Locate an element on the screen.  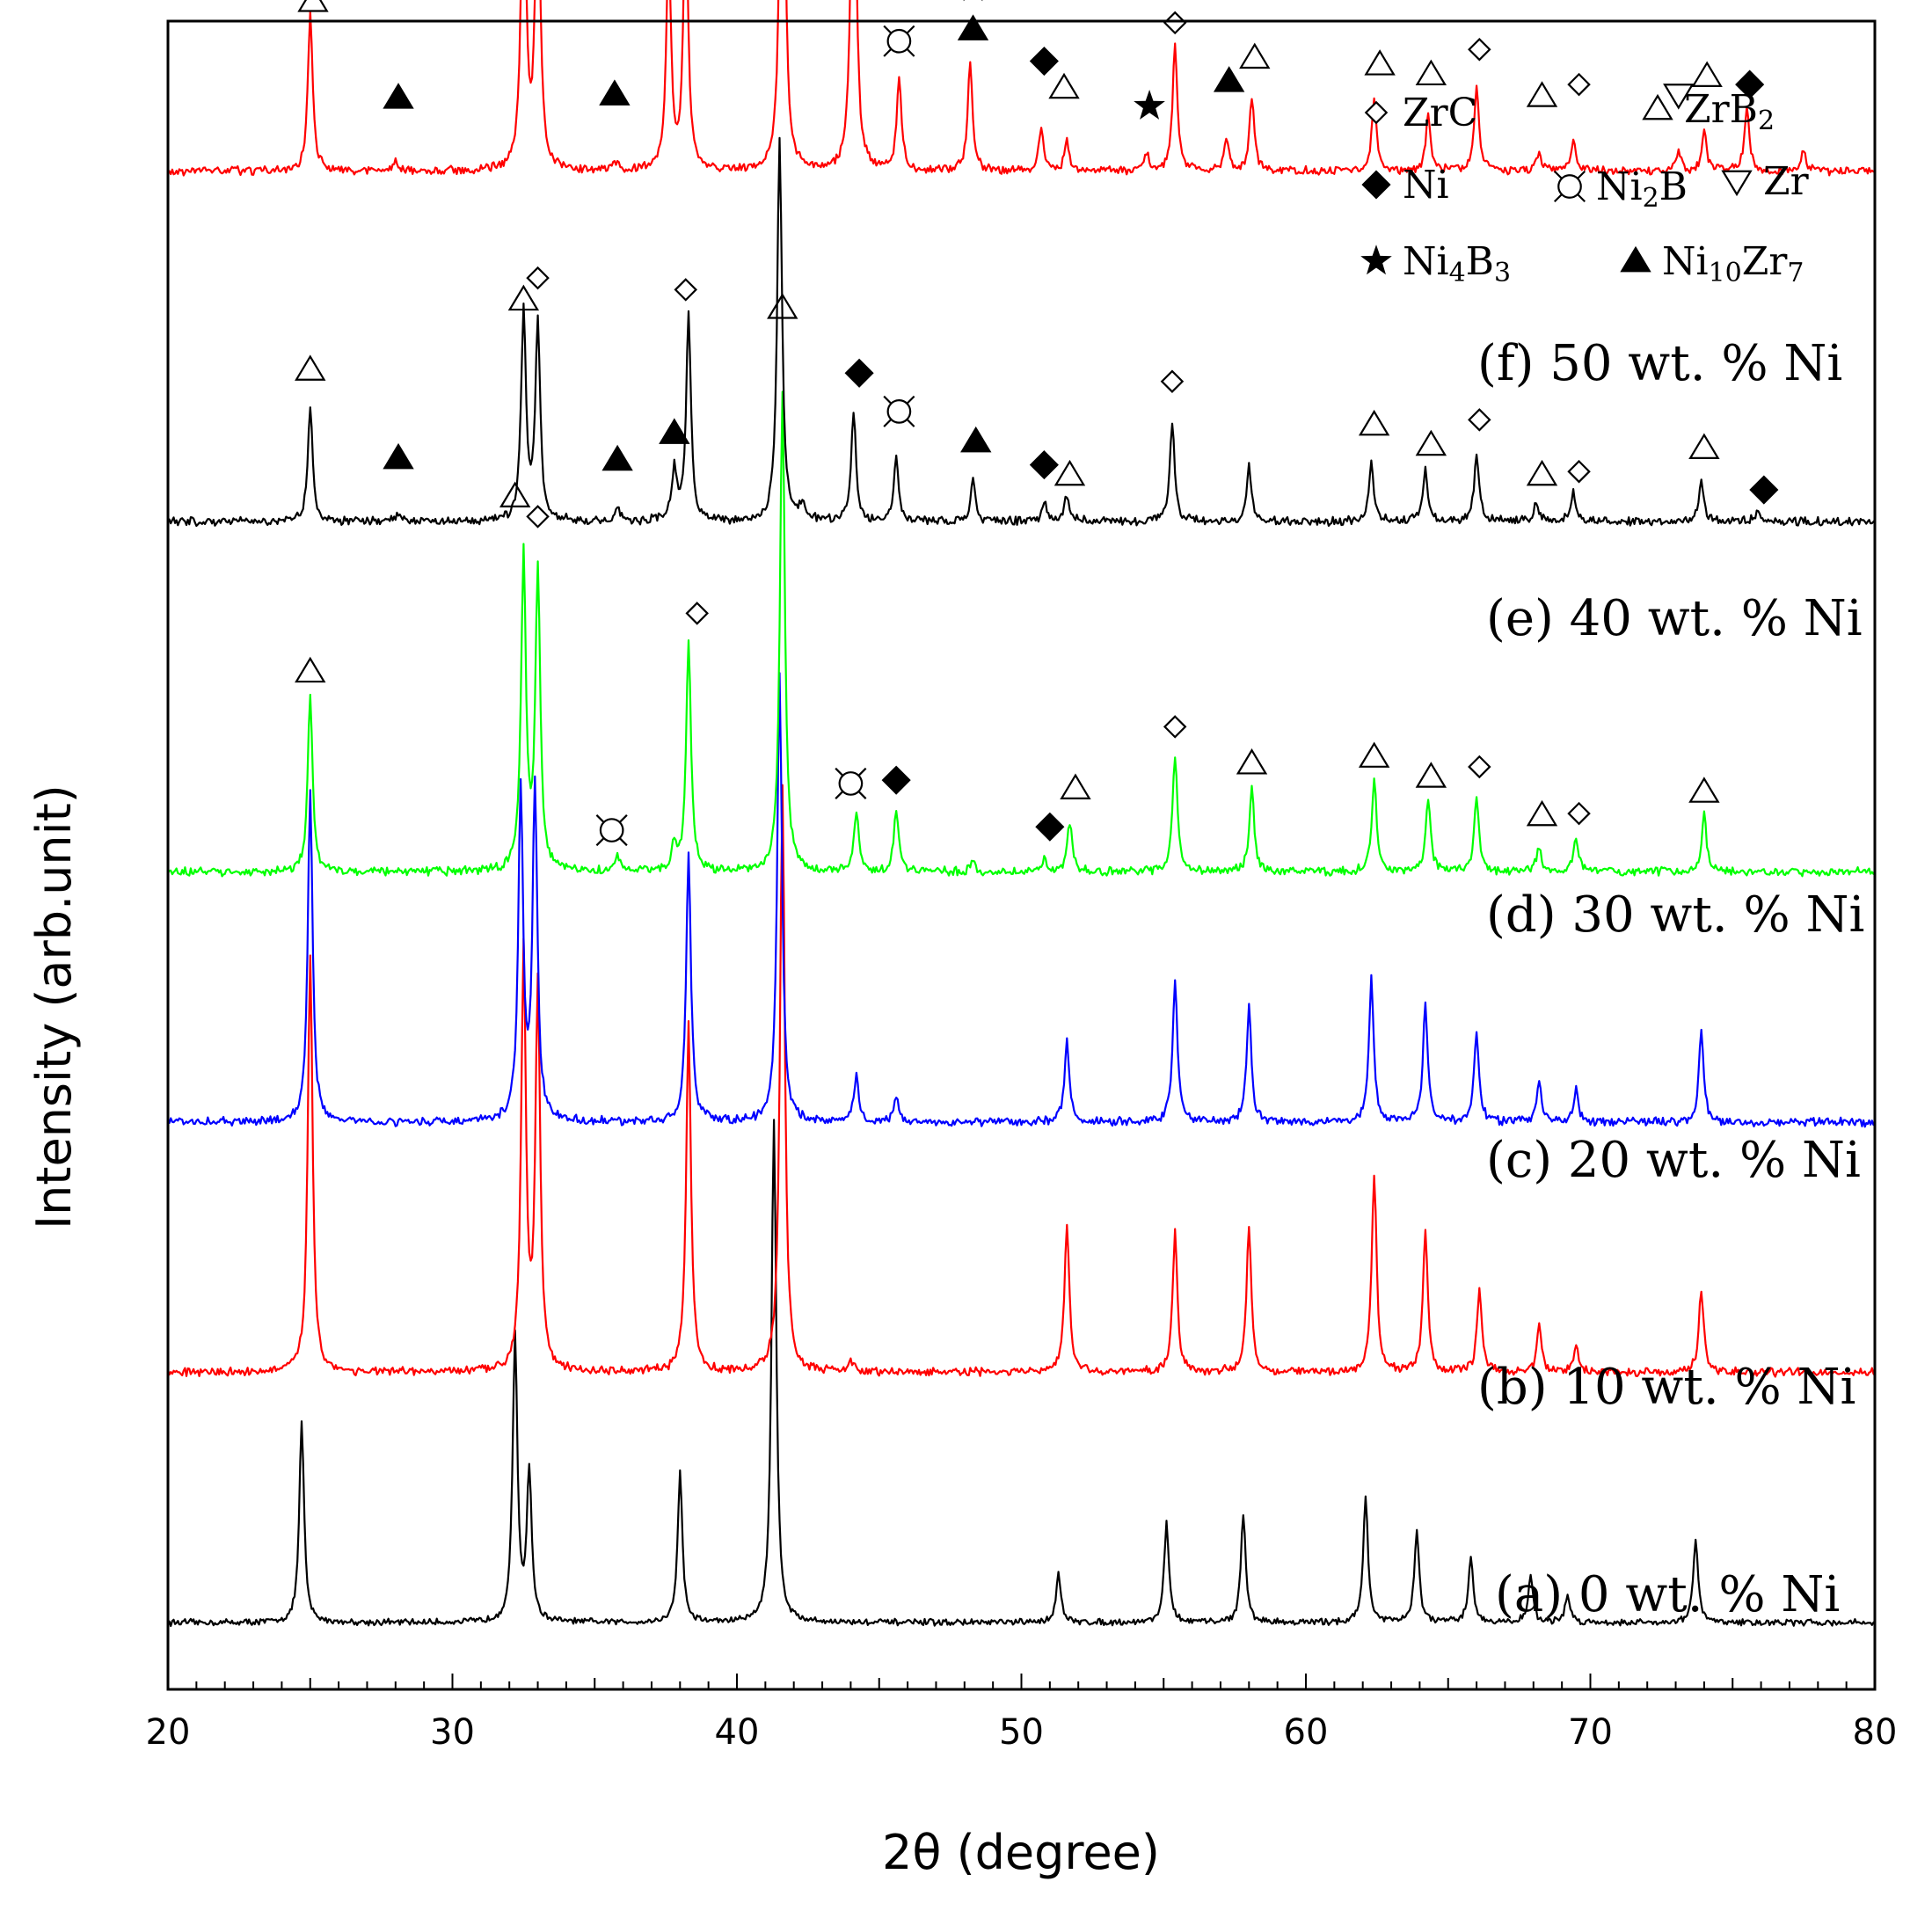
legend: ZrC ZrB2 Ni Ni2B Zr Ni4B3 Ni10Zr7 is located at coordinates (1585, 187).